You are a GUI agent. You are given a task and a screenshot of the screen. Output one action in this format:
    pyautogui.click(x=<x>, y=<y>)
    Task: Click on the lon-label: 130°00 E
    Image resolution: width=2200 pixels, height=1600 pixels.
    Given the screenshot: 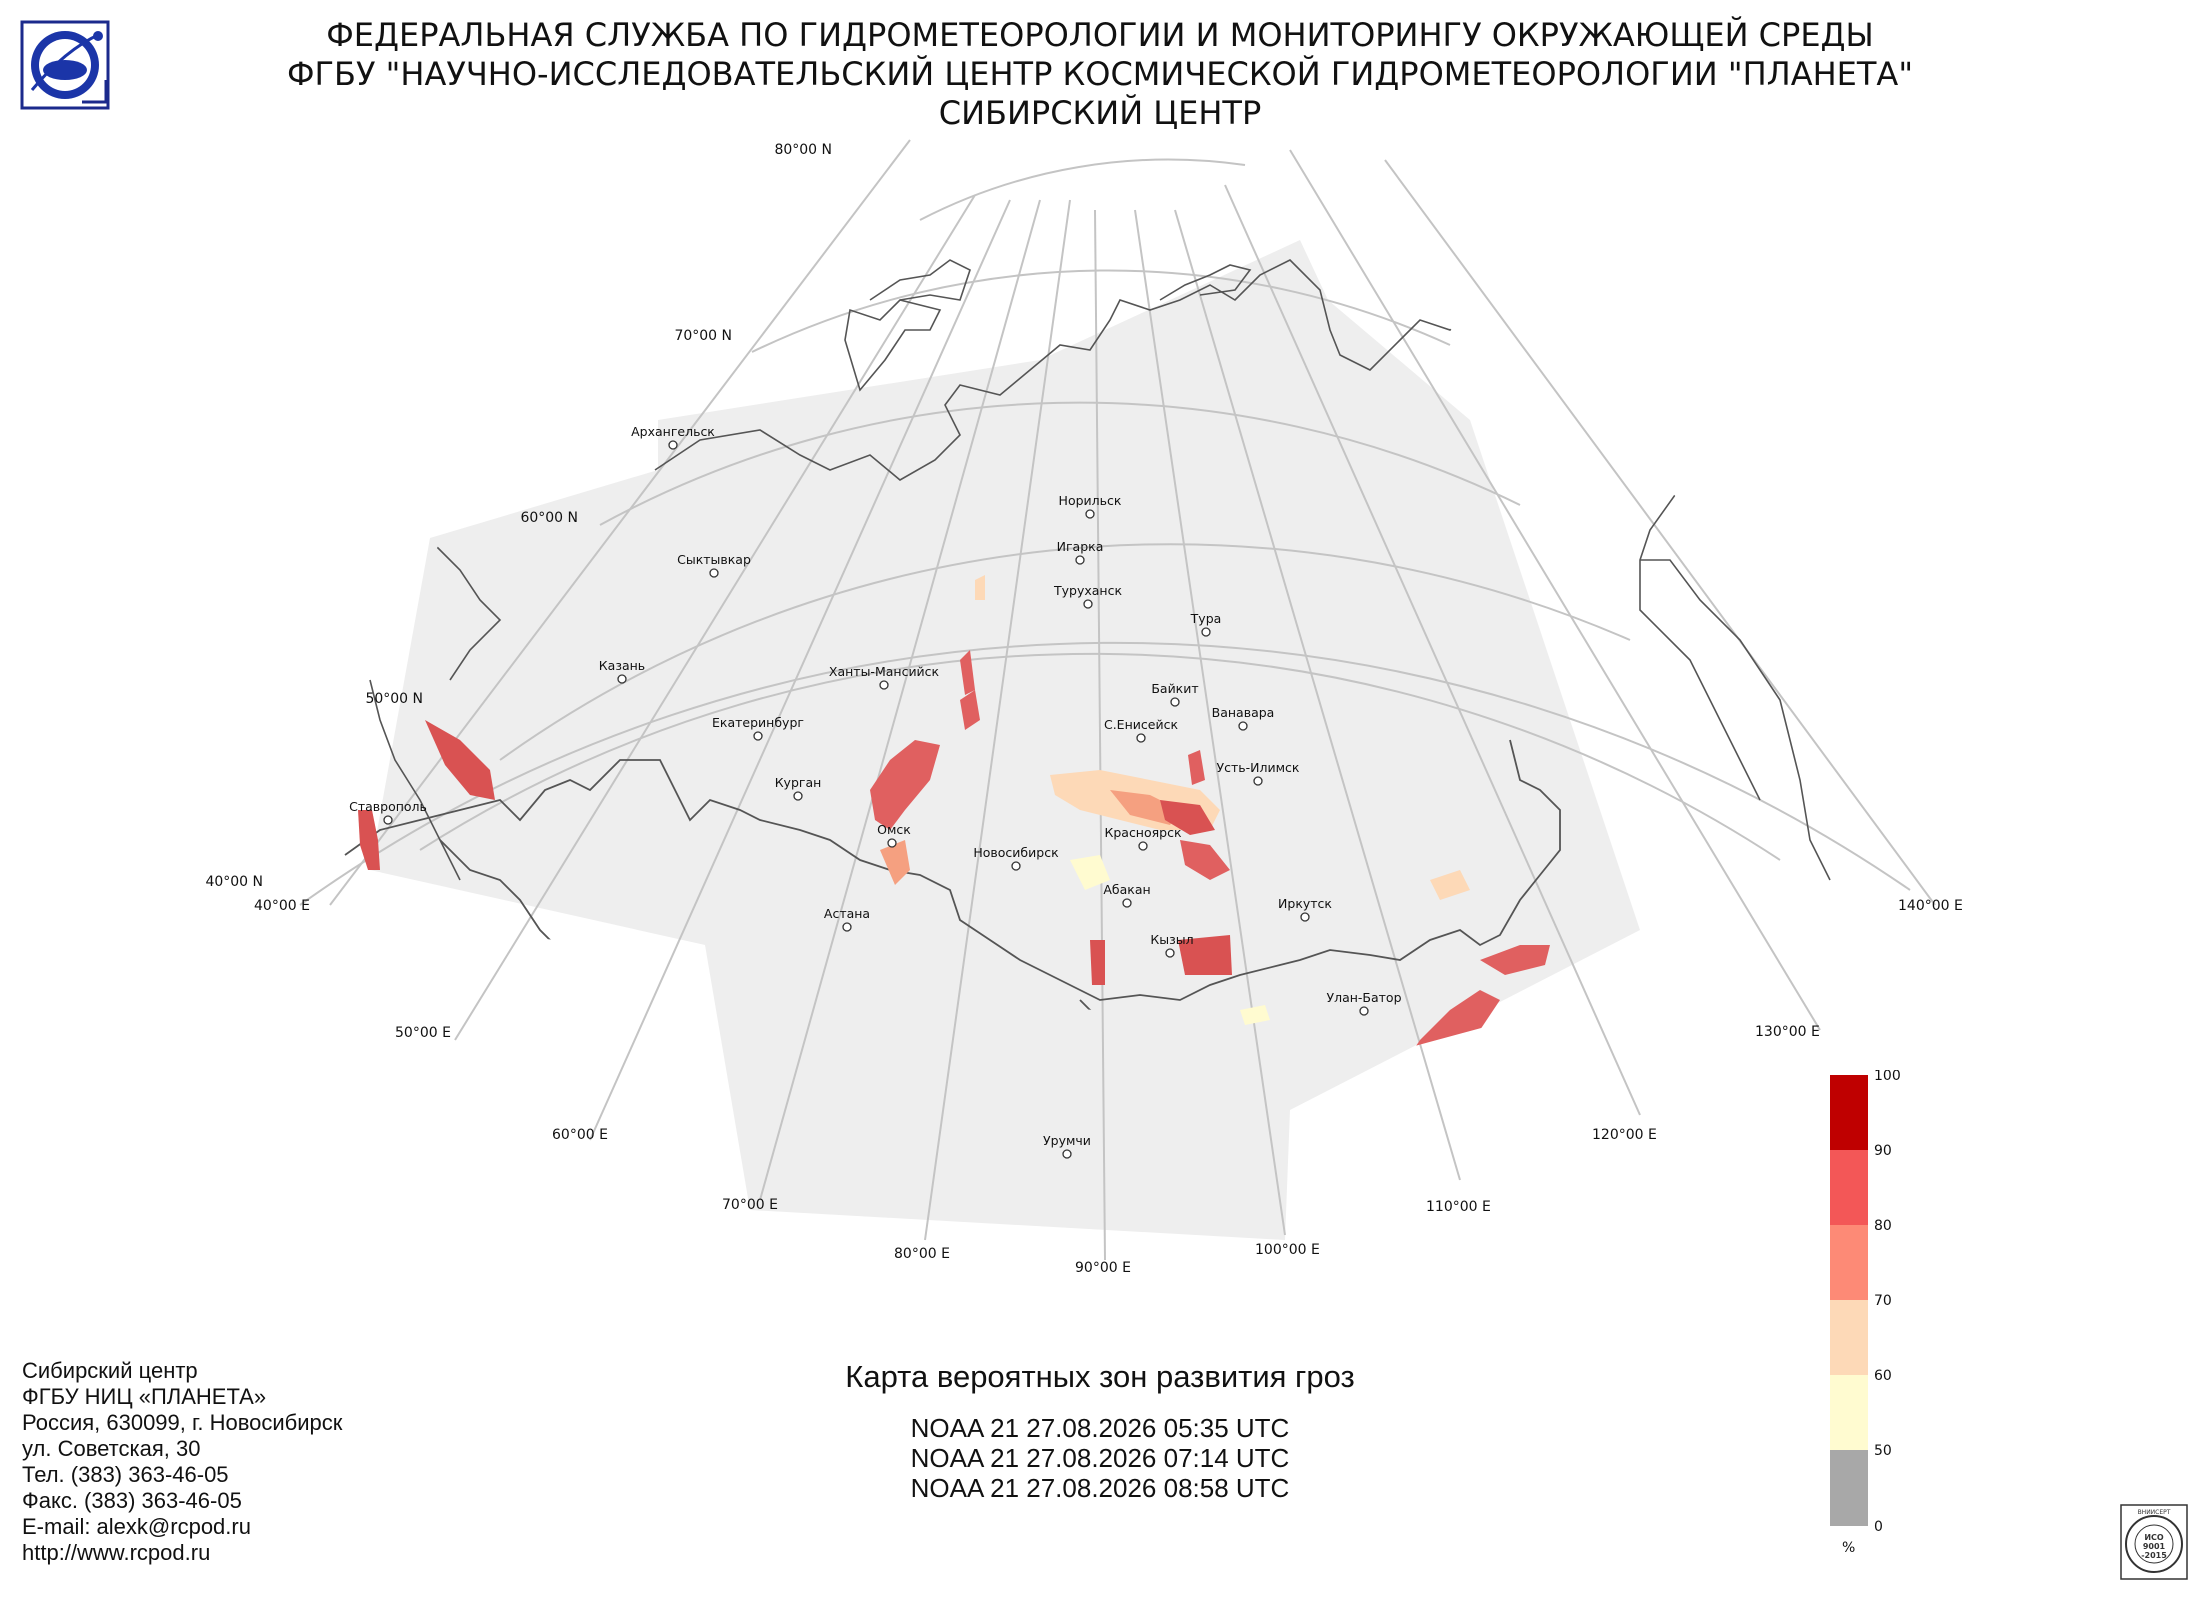 What is the action you would take?
    pyautogui.click(x=1787, y=1032)
    